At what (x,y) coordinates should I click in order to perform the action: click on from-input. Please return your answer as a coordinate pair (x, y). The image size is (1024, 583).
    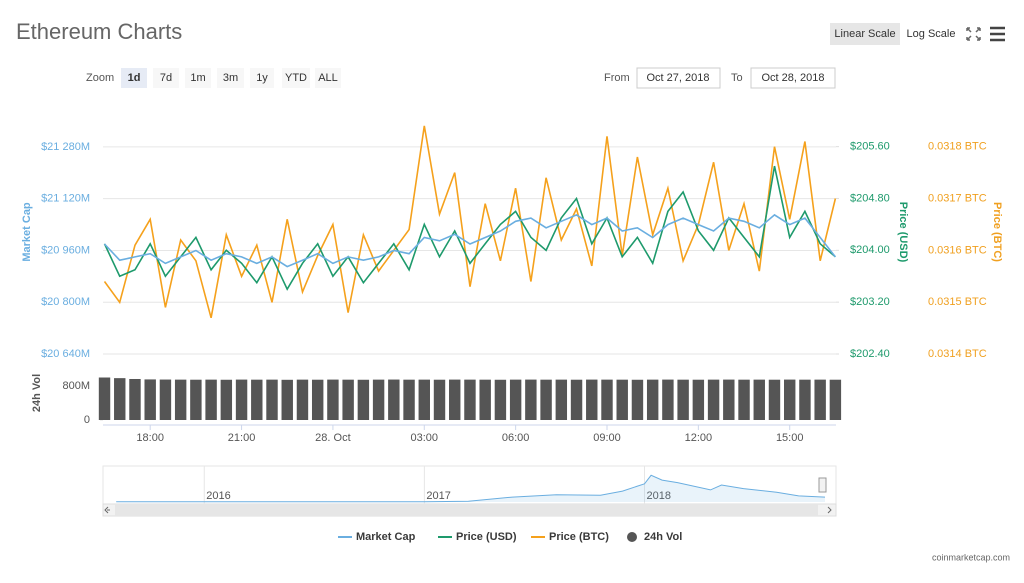
    Looking at the image, I should click on (678, 78).